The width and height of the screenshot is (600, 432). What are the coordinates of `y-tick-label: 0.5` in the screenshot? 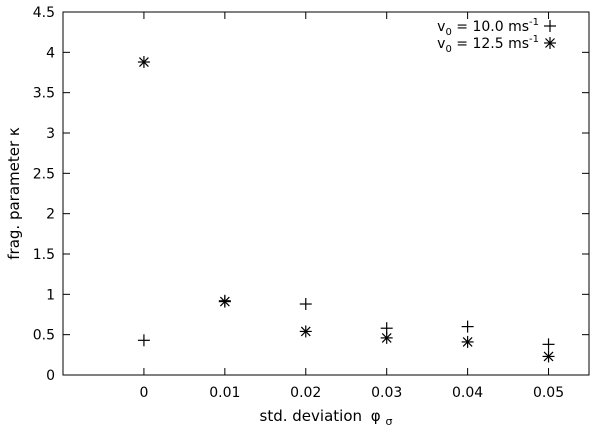 It's located at (44, 336).